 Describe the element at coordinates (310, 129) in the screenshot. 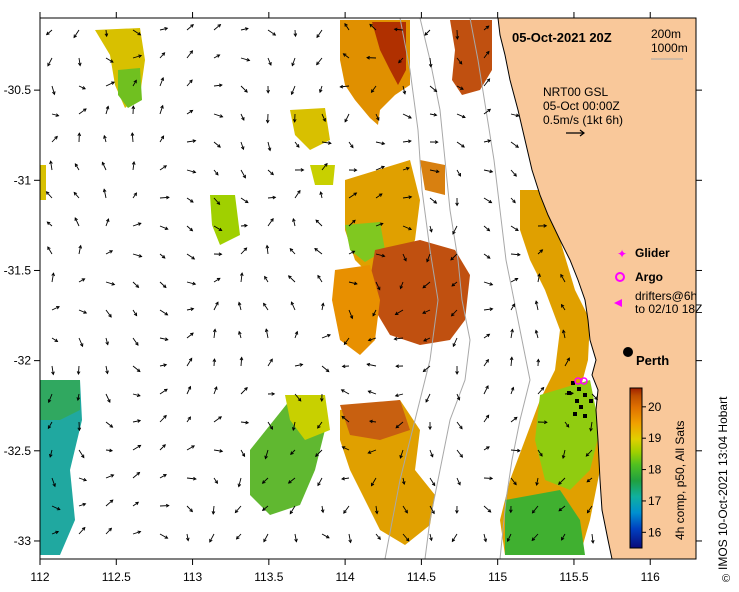

I see `sst-patch-north-middle` at that location.